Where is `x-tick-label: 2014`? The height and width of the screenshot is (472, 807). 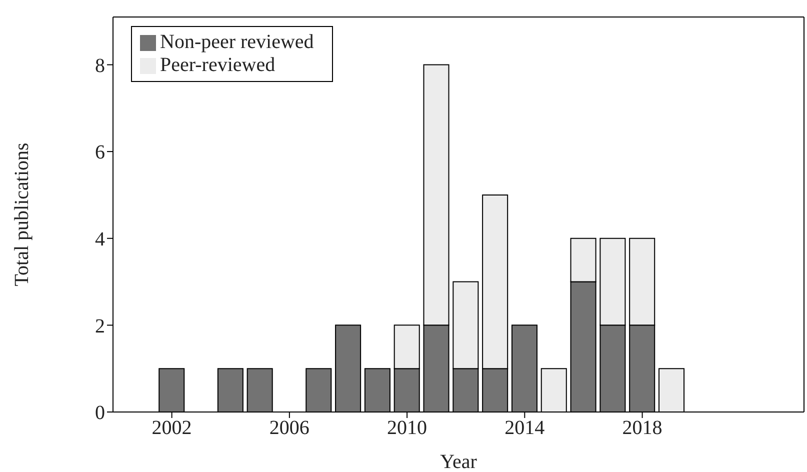
x-tick-label: 2014 is located at coordinates (524, 428).